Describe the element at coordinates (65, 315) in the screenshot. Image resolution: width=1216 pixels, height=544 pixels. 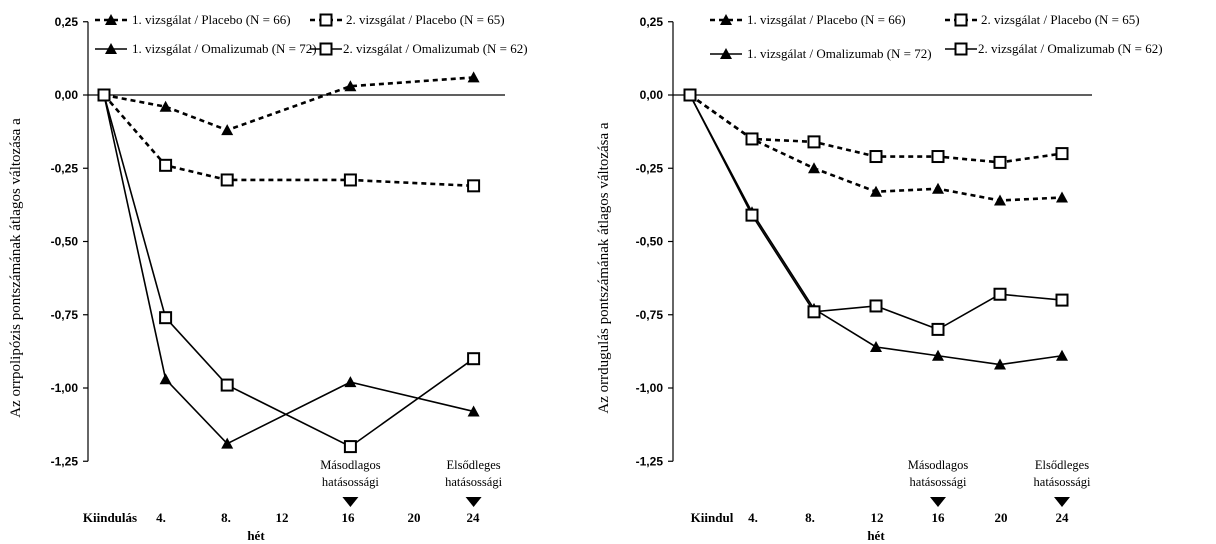
I see `y-tick-label: -0,75` at that location.